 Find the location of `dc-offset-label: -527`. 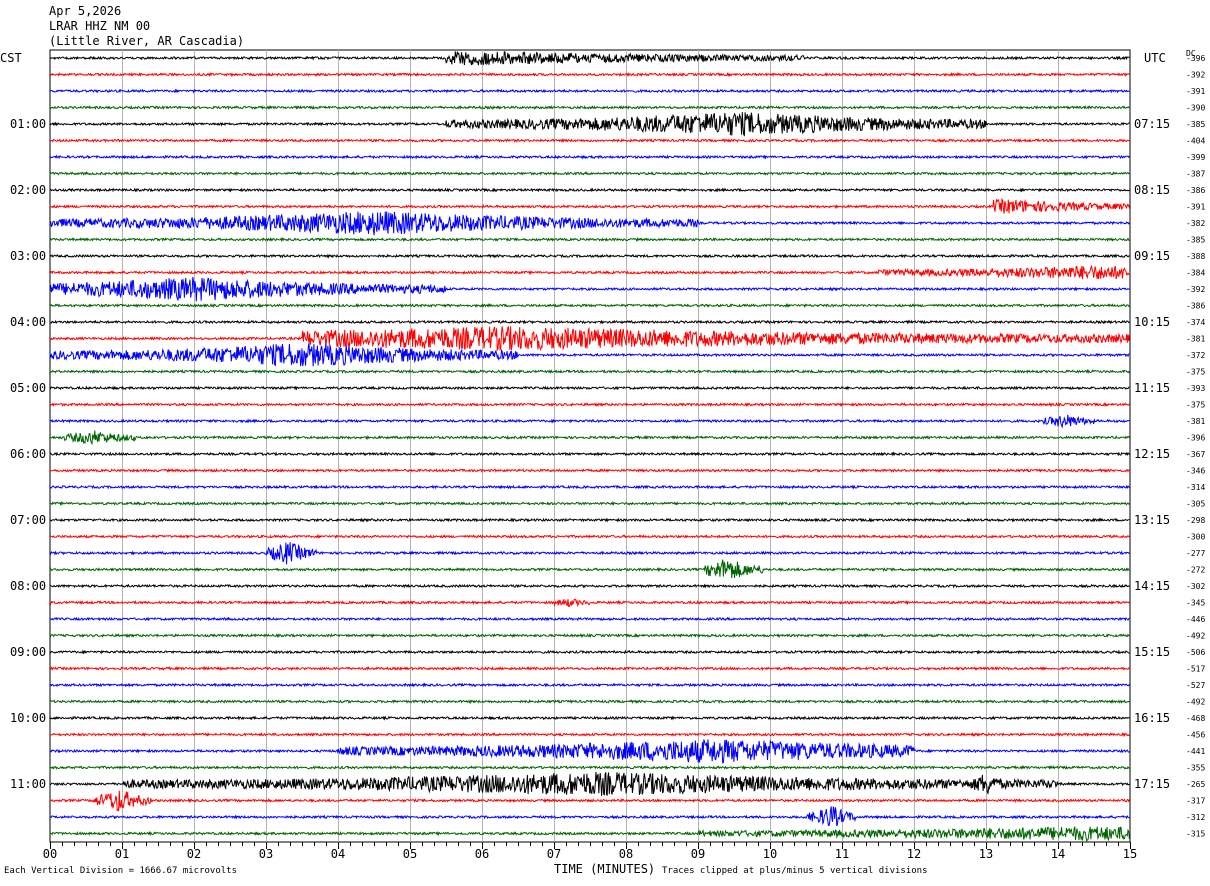

dc-offset-label: -527 is located at coordinates (1195, 685).